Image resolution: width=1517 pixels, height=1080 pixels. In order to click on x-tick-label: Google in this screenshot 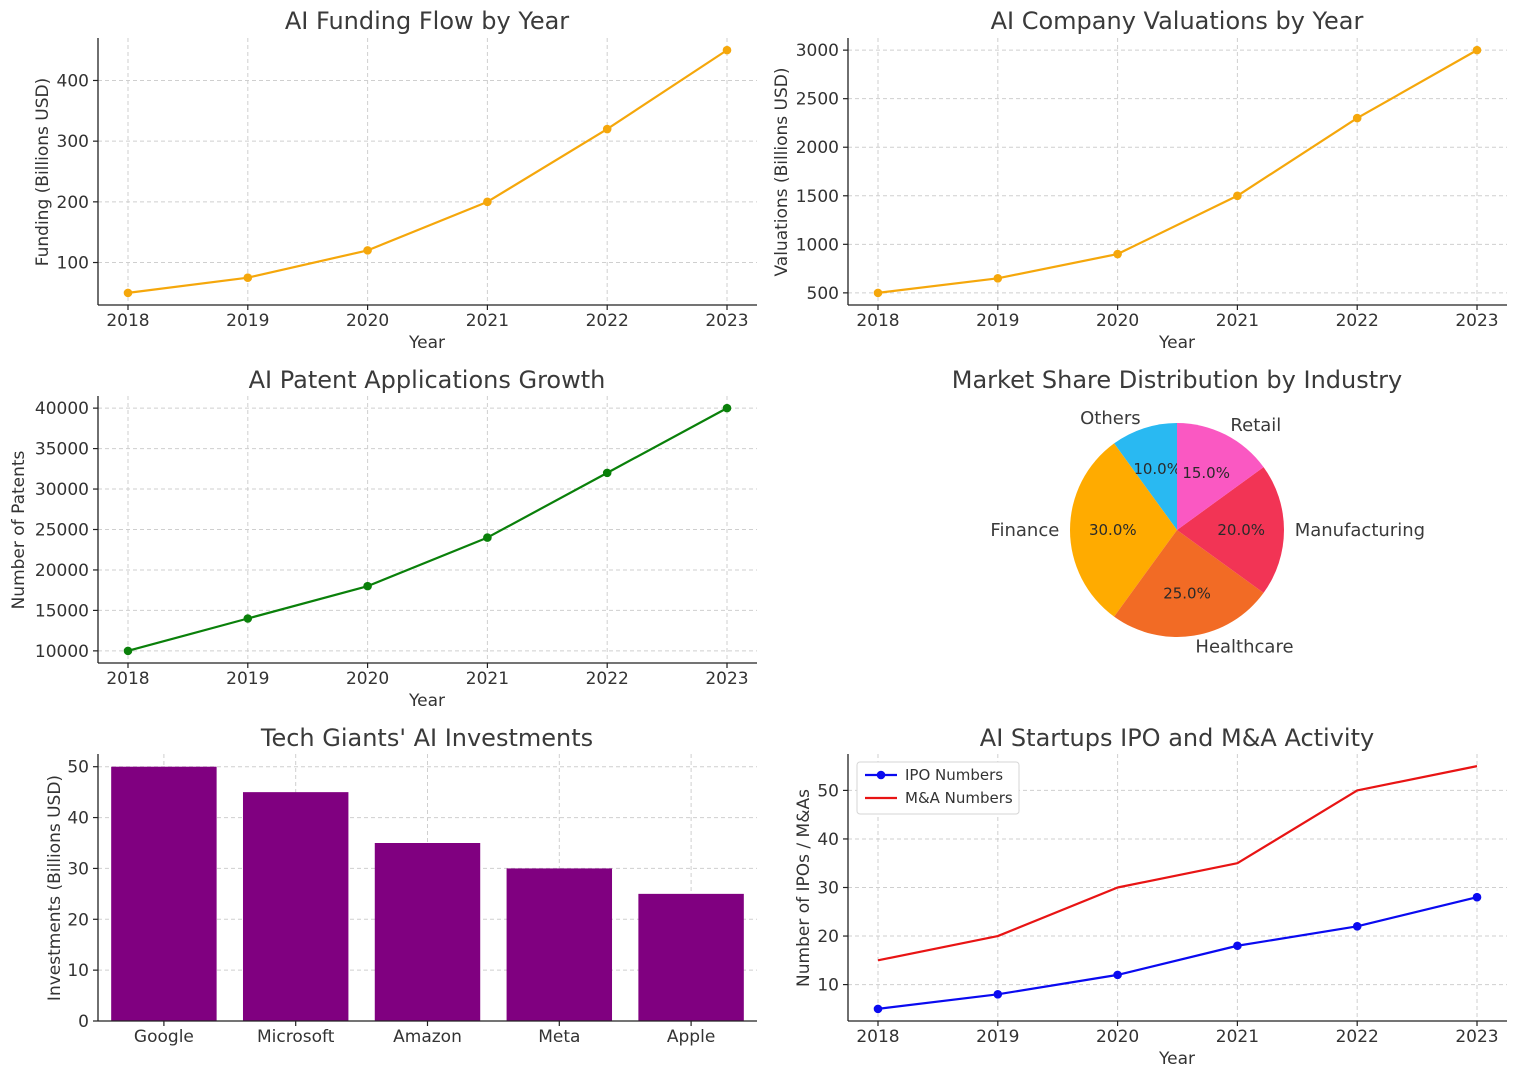, I will do `click(164, 1037)`.